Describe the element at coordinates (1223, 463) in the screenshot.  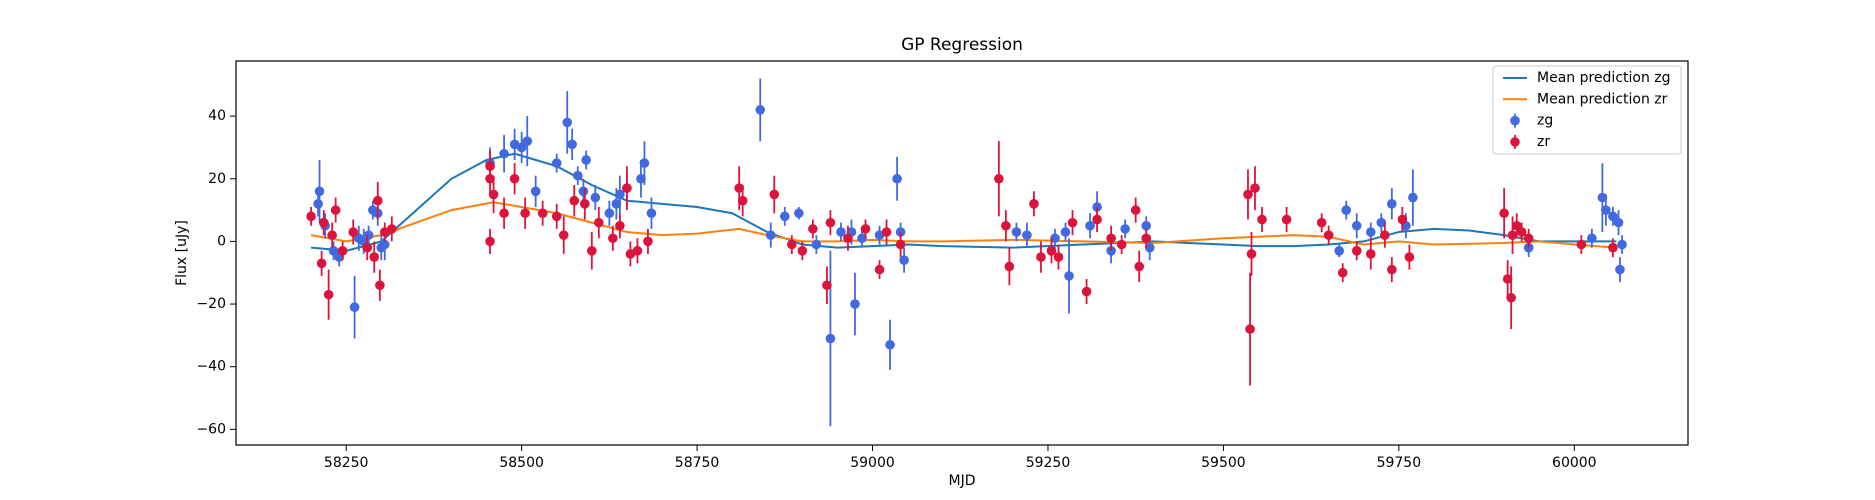
I see `x-tick-label: 59500` at that location.